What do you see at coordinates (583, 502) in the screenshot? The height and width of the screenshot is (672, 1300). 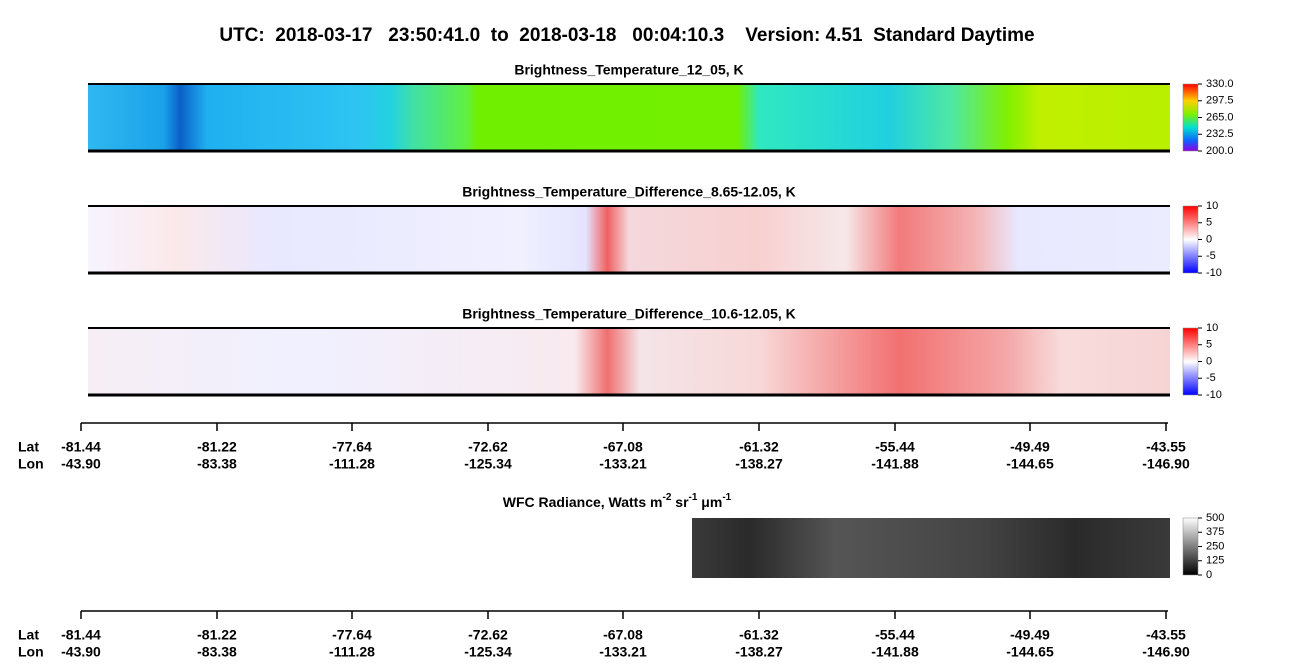 I see `title-part: WFC Radiance, Watts m` at bounding box center [583, 502].